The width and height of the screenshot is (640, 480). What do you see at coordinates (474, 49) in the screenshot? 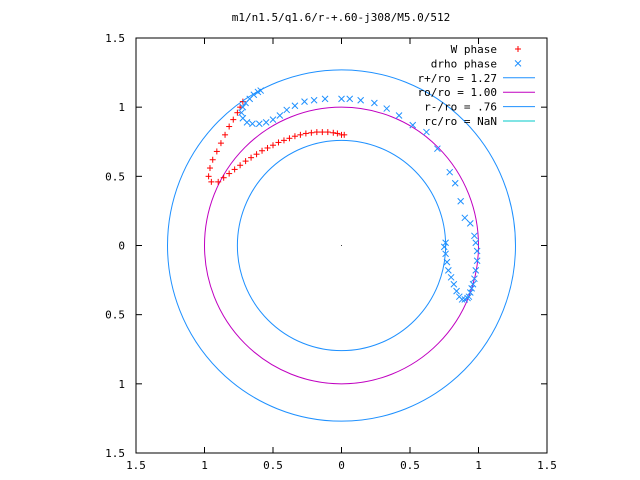
I see `legend-label-0: W phase` at bounding box center [474, 49].